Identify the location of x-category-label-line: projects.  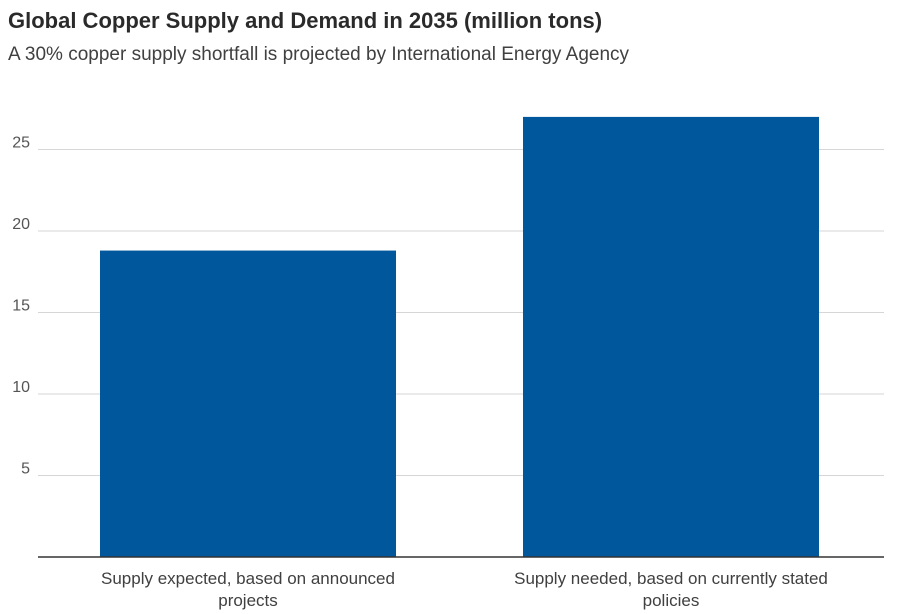
(248, 600).